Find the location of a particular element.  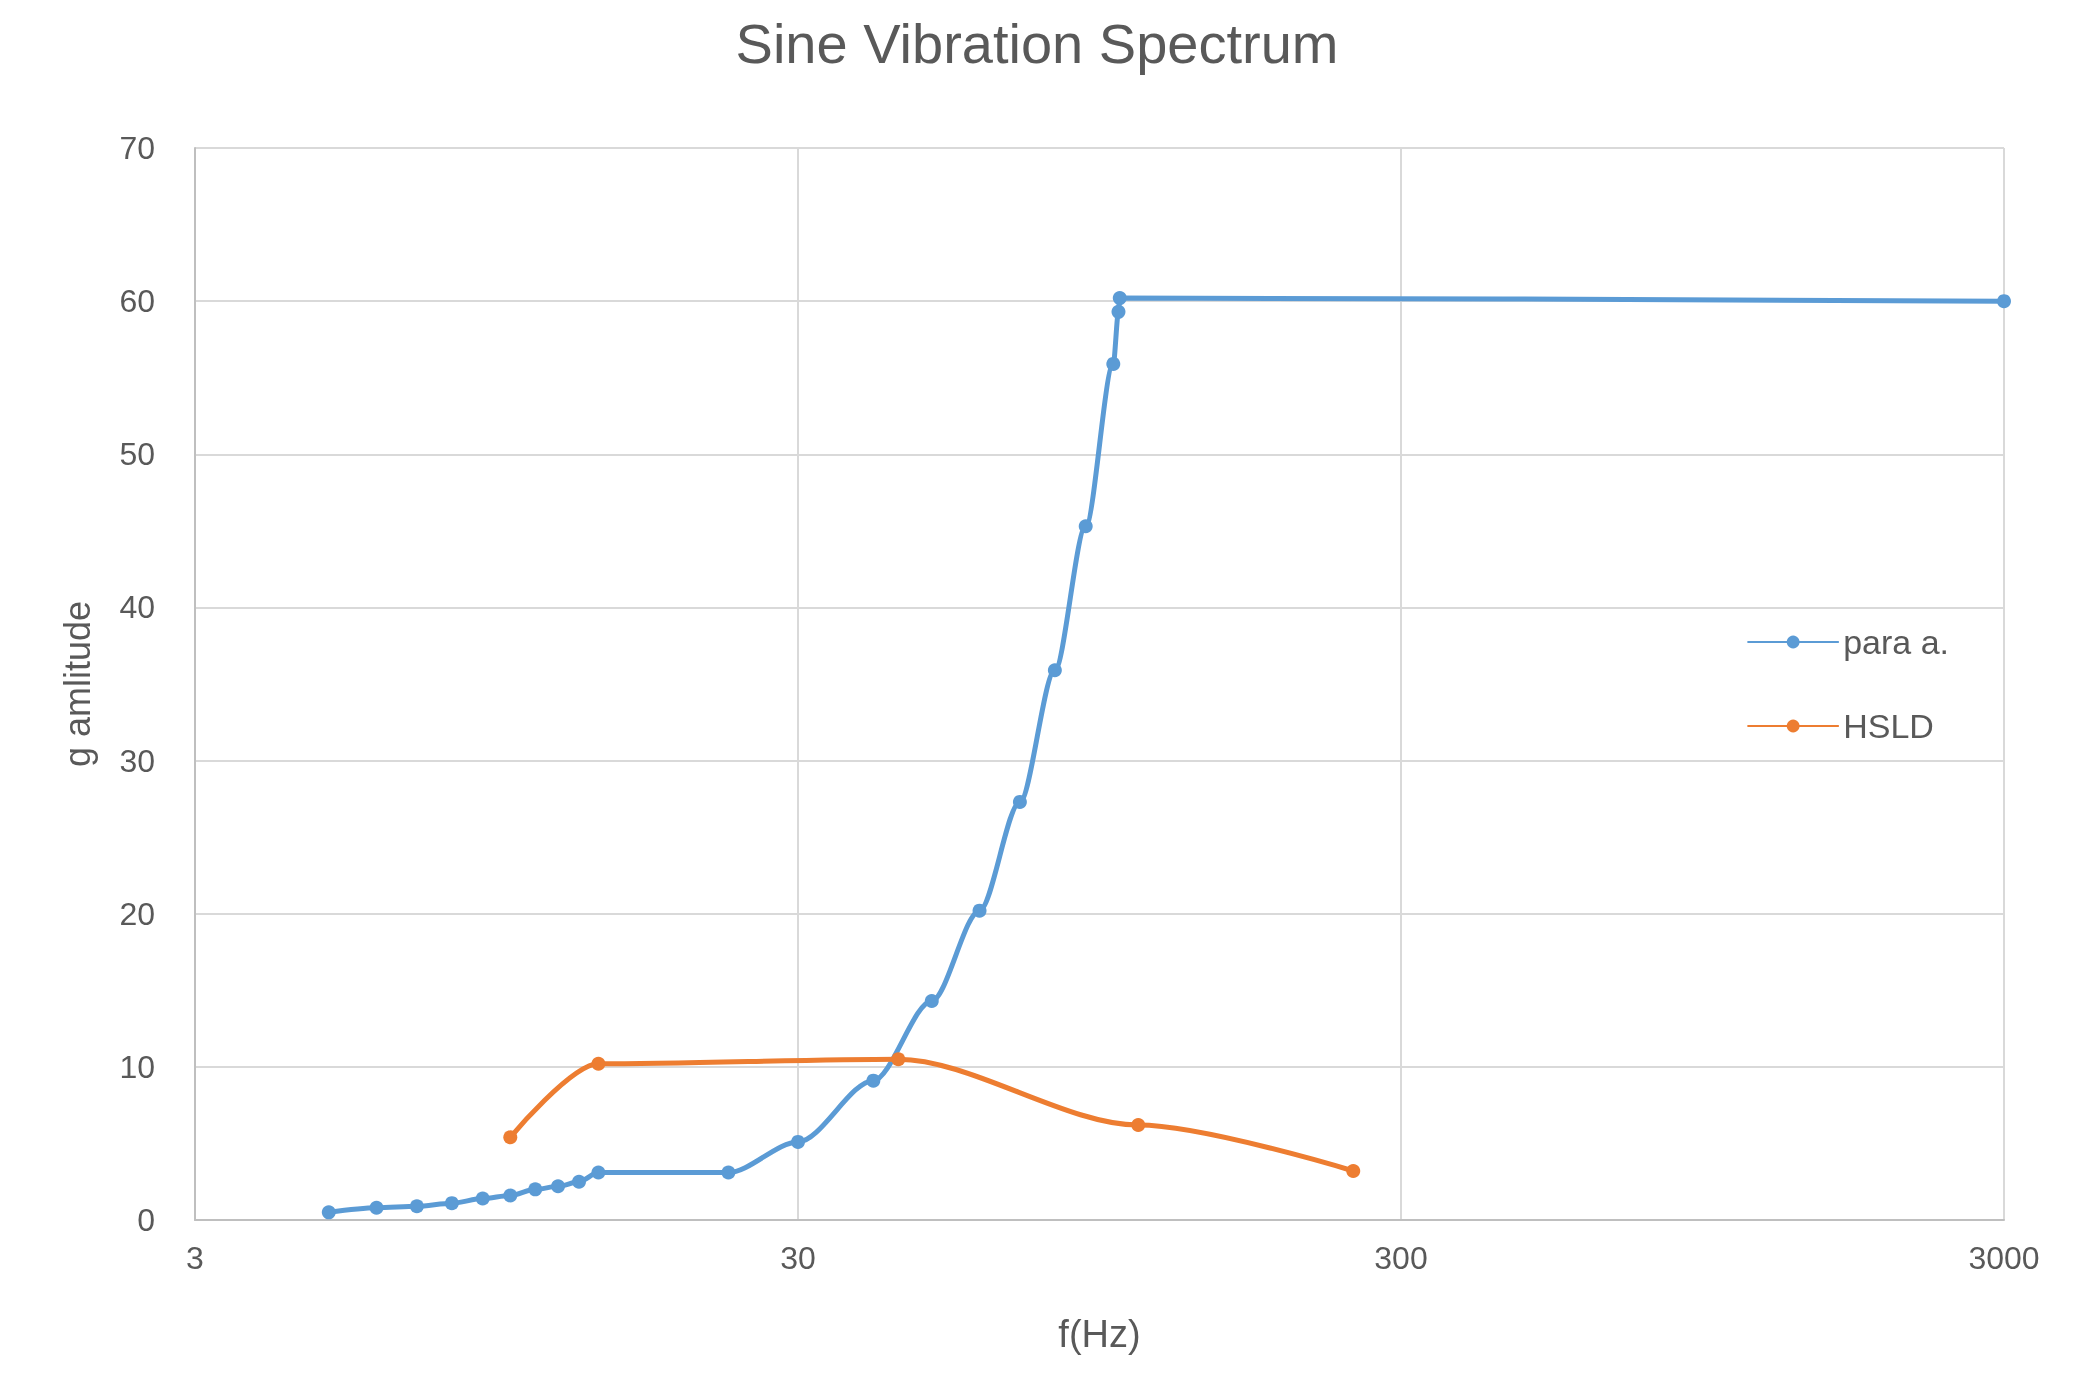

y-axis-title: g amlitude is located at coordinates (77, 684).